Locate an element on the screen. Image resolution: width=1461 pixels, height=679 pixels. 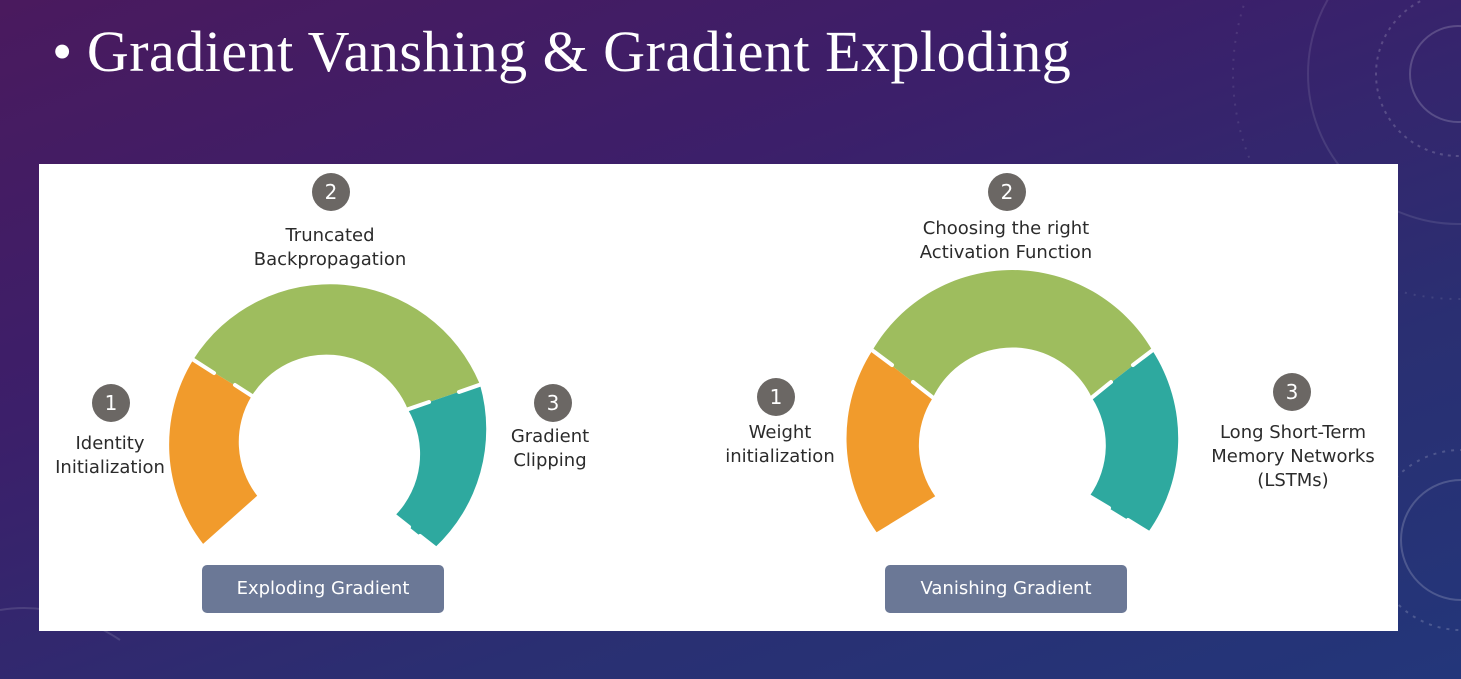
vanishing-notches is located at coordinates (1012, 441).